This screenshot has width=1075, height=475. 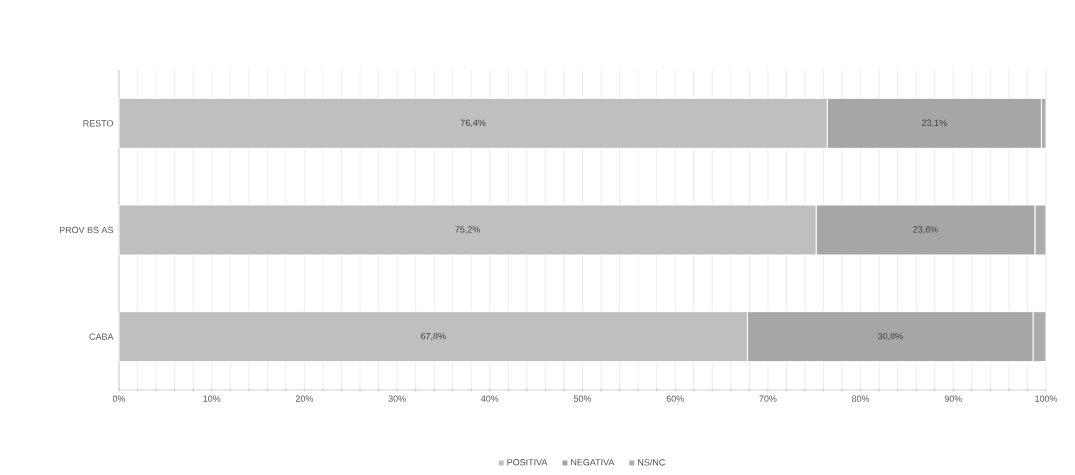 What do you see at coordinates (953, 398) in the screenshot?
I see `x-tick-label: 90%` at bounding box center [953, 398].